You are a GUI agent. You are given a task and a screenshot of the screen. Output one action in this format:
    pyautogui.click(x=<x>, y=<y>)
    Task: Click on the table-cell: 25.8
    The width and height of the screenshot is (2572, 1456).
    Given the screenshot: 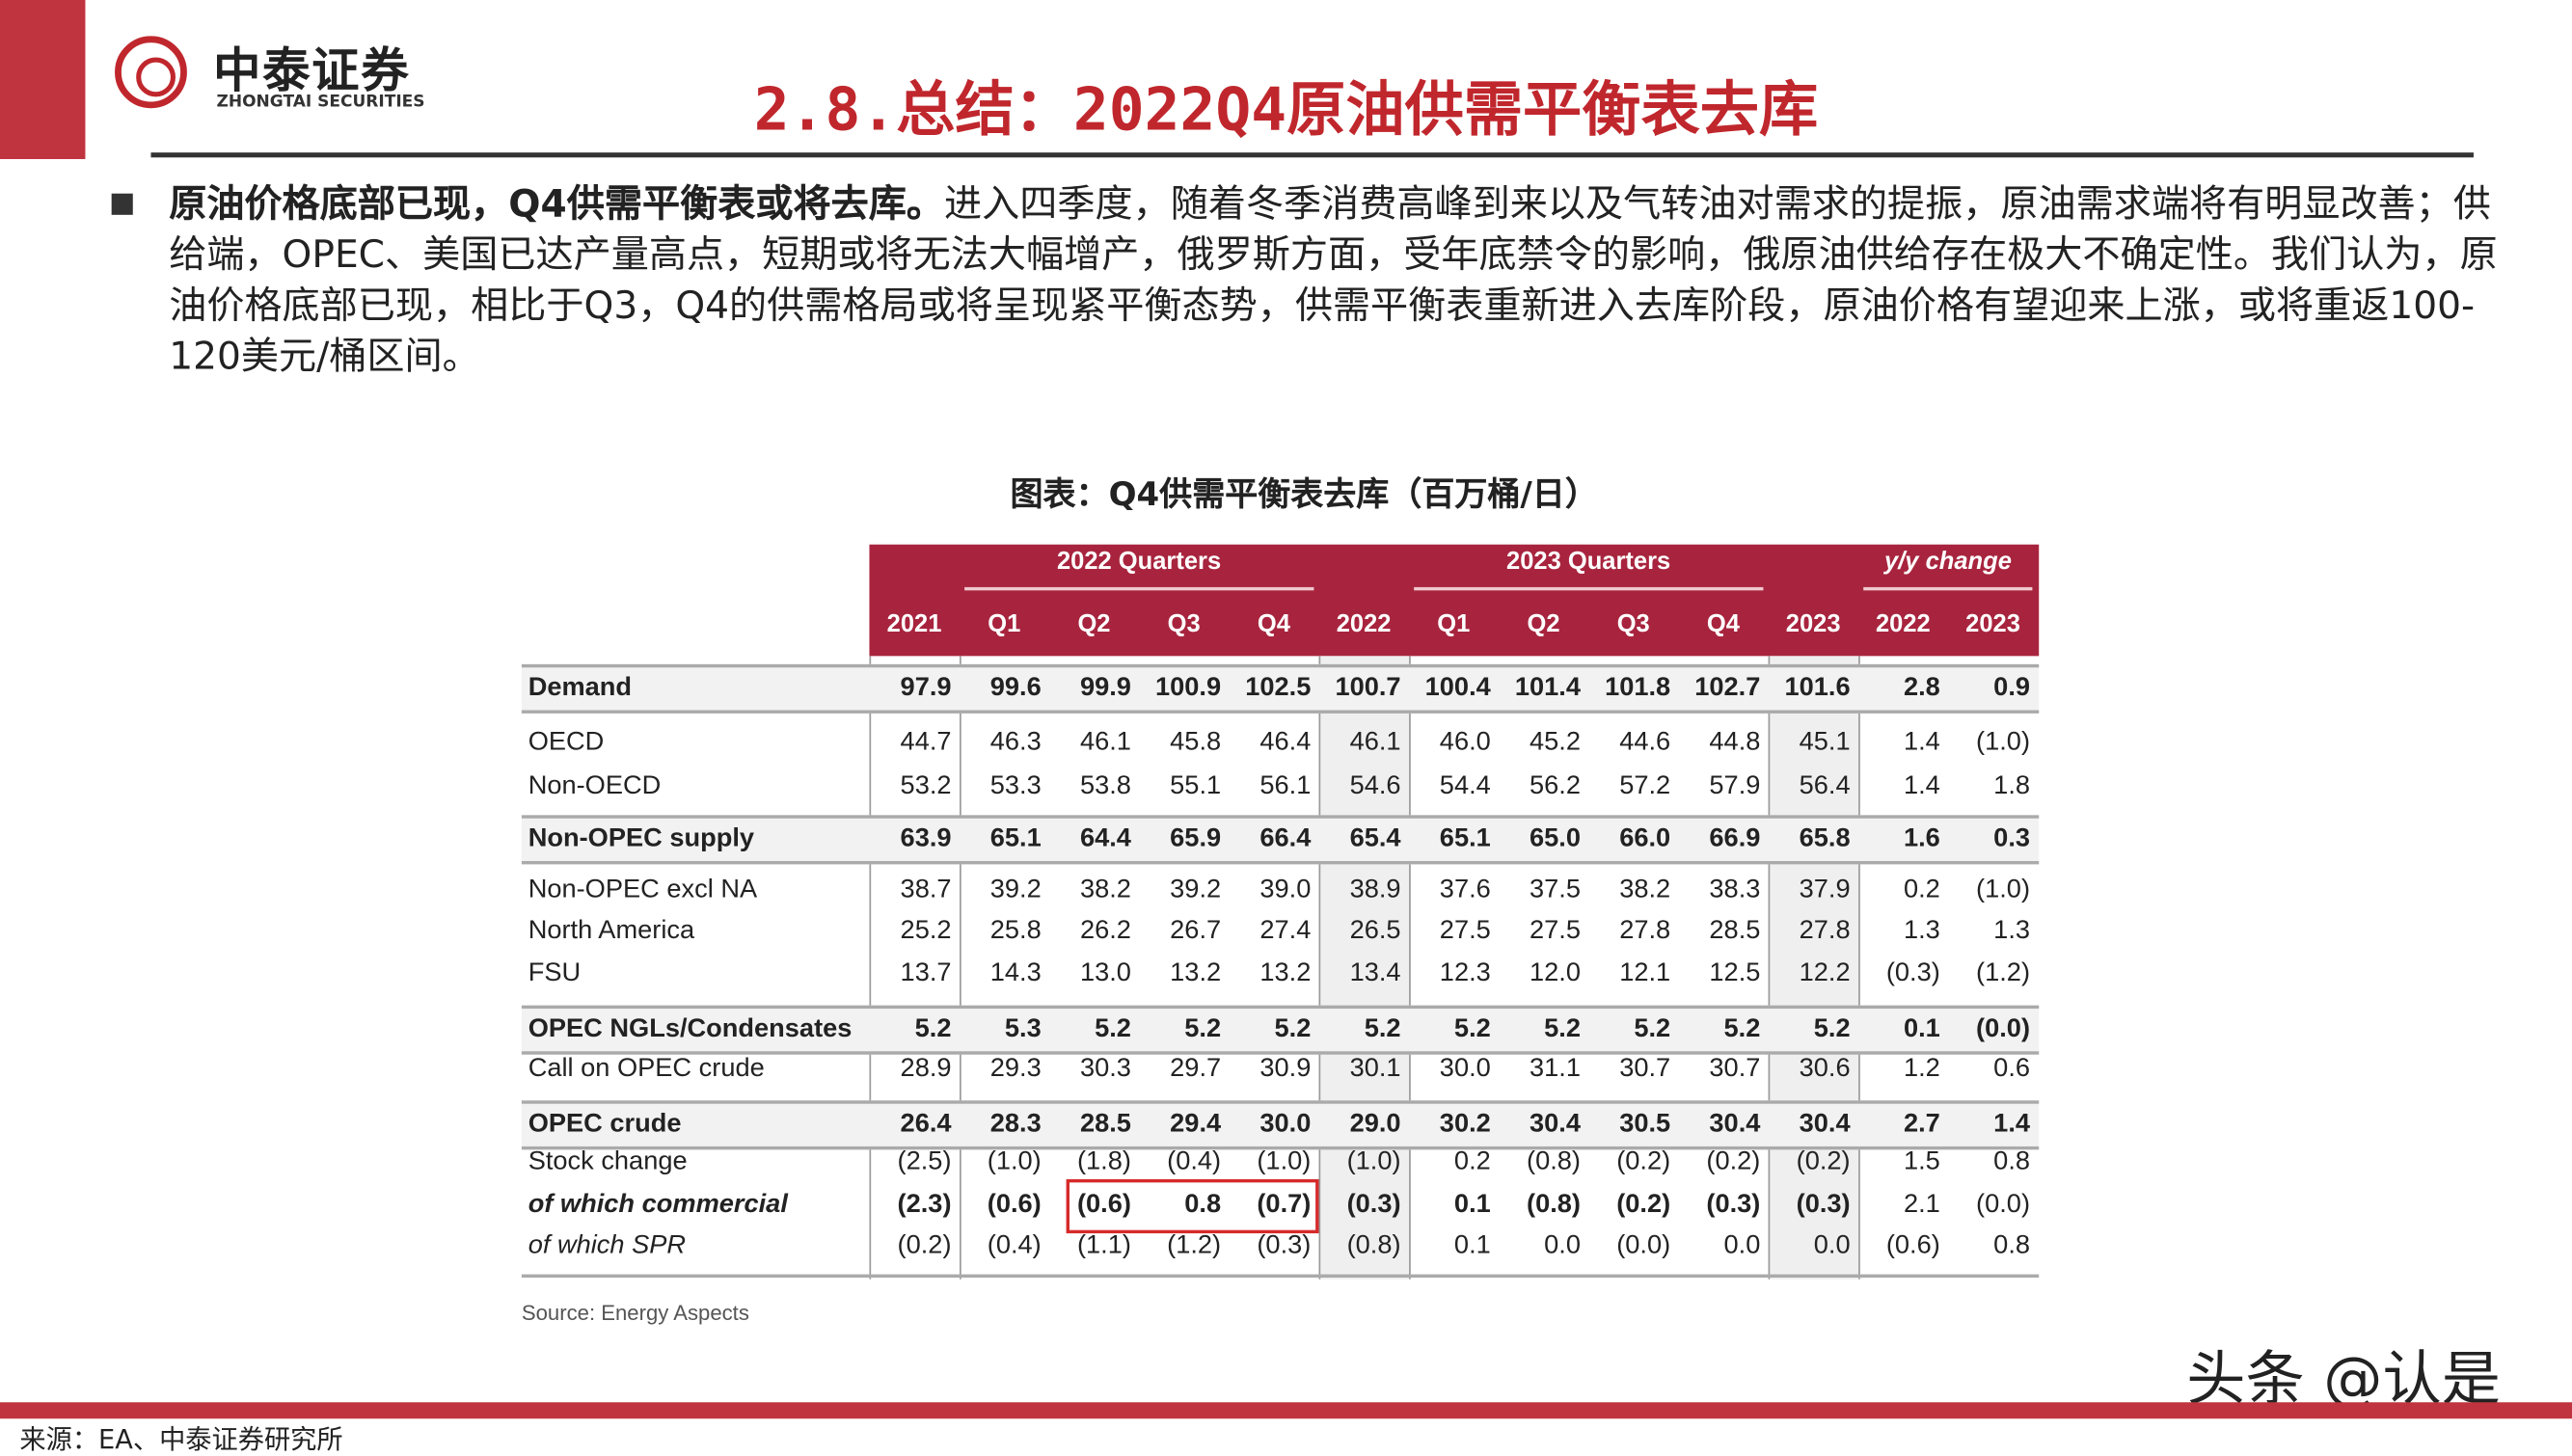 What is the action you would take?
    pyautogui.click(x=1015, y=930)
    